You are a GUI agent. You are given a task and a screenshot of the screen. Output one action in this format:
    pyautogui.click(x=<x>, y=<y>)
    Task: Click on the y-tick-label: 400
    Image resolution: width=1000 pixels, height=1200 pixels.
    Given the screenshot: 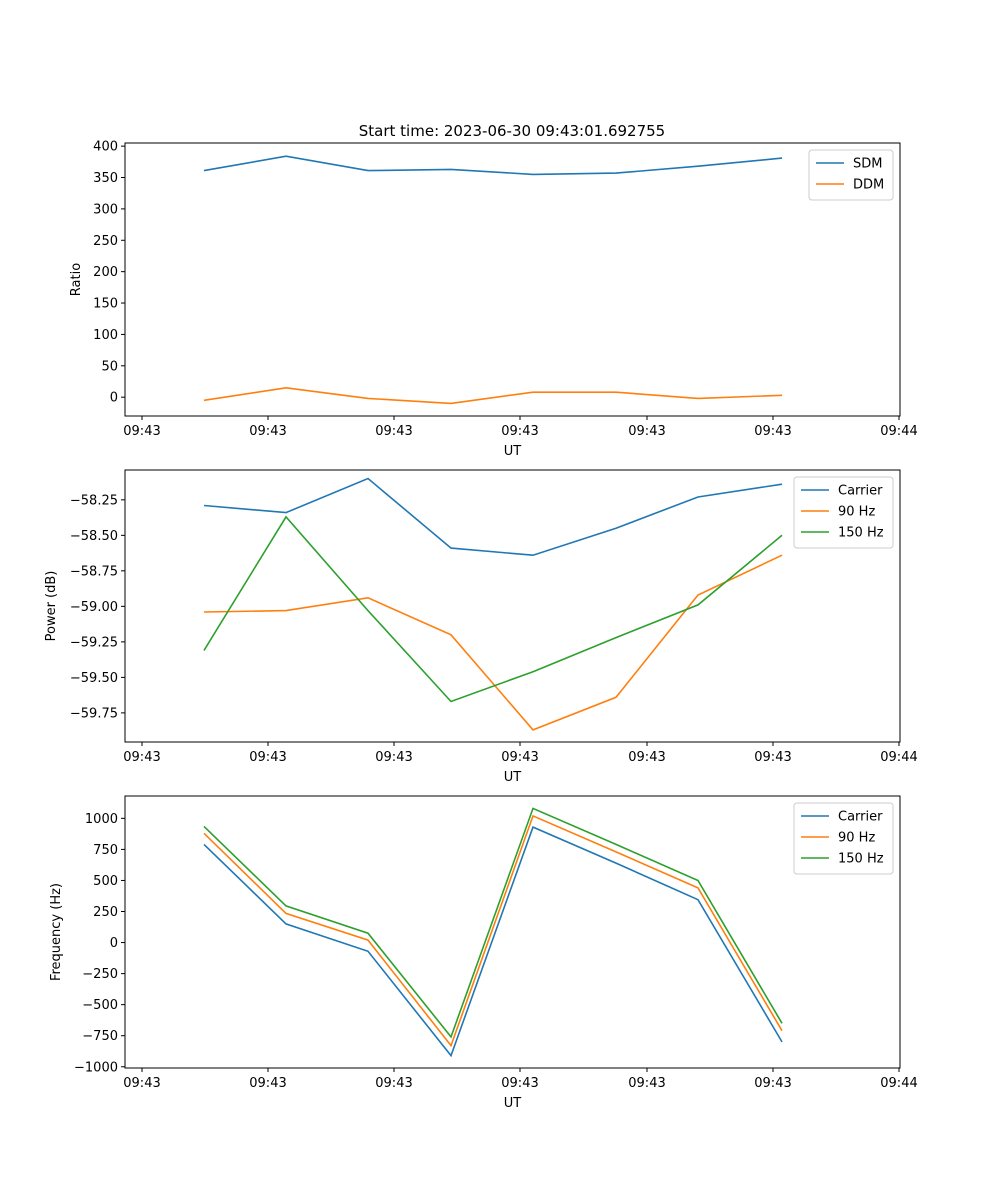 What is the action you would take?
    pyautogui.click(x=105, y=147)
    